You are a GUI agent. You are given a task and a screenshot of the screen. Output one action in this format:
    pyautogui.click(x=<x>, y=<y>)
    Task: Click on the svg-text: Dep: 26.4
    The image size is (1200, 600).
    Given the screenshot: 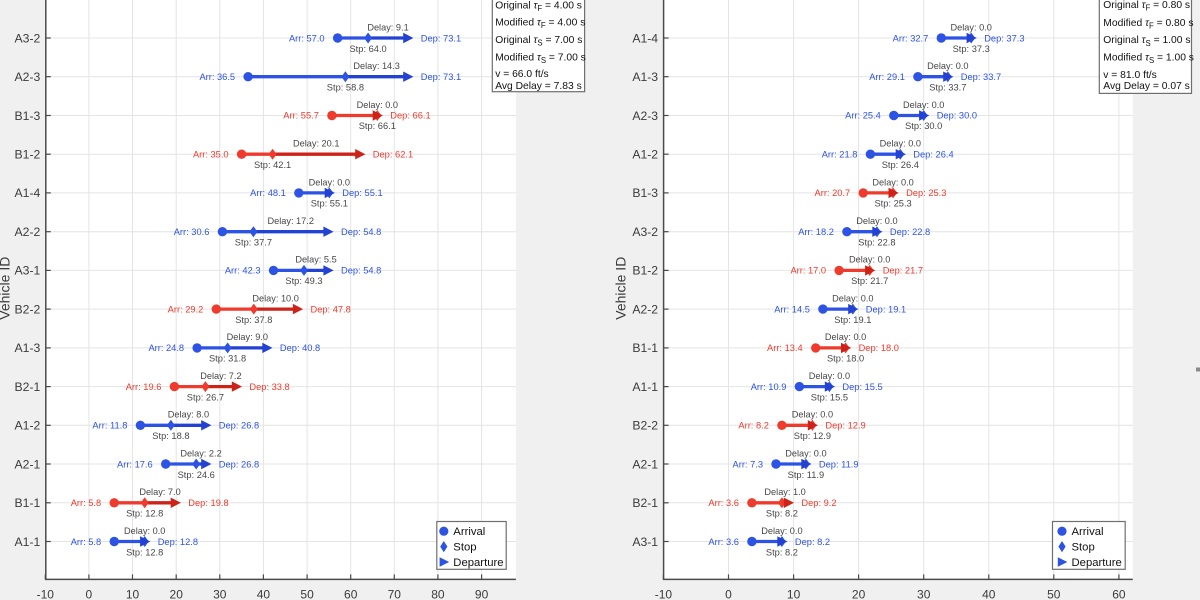 What is the action you would take?
    pyautogui.click(x=933, y=155)
    